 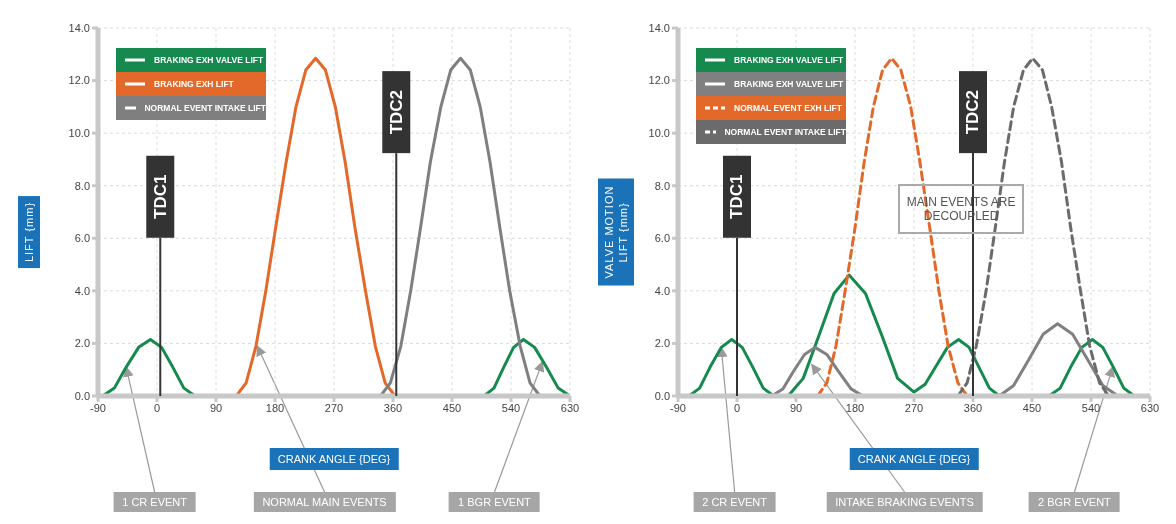 What do you see at coordinates (616, 232) in the screenshot?
I see `y-axis-title: VALVE MOTION LIFT {mm}` at bounding box center [616, 232].